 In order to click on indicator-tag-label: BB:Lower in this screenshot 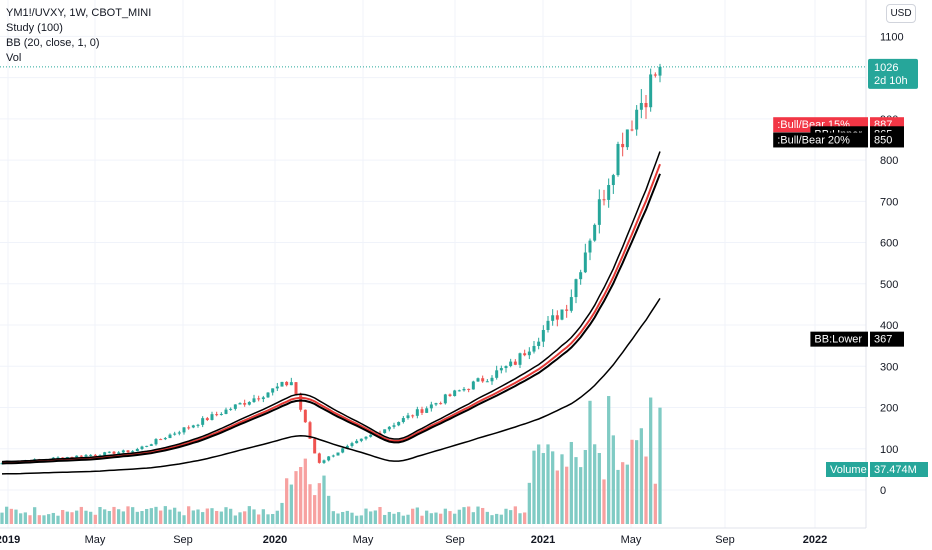, I will do `click(838, 340)`.